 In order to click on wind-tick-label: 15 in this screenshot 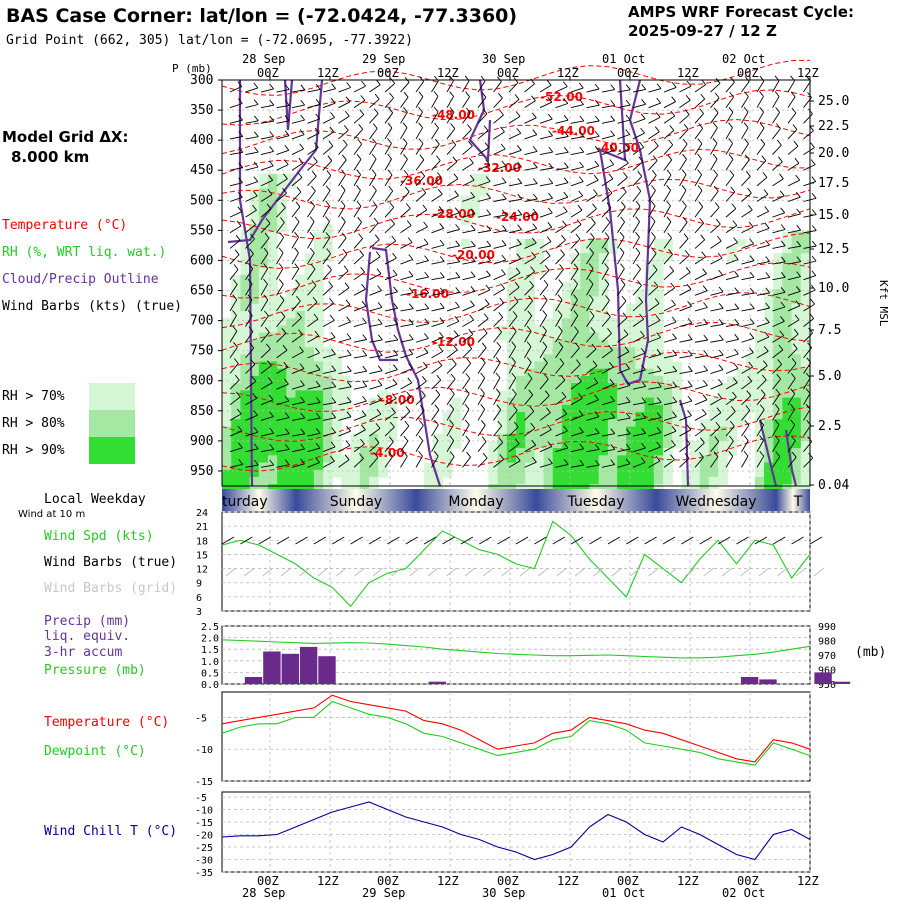, I will do `click(202, 555)`.